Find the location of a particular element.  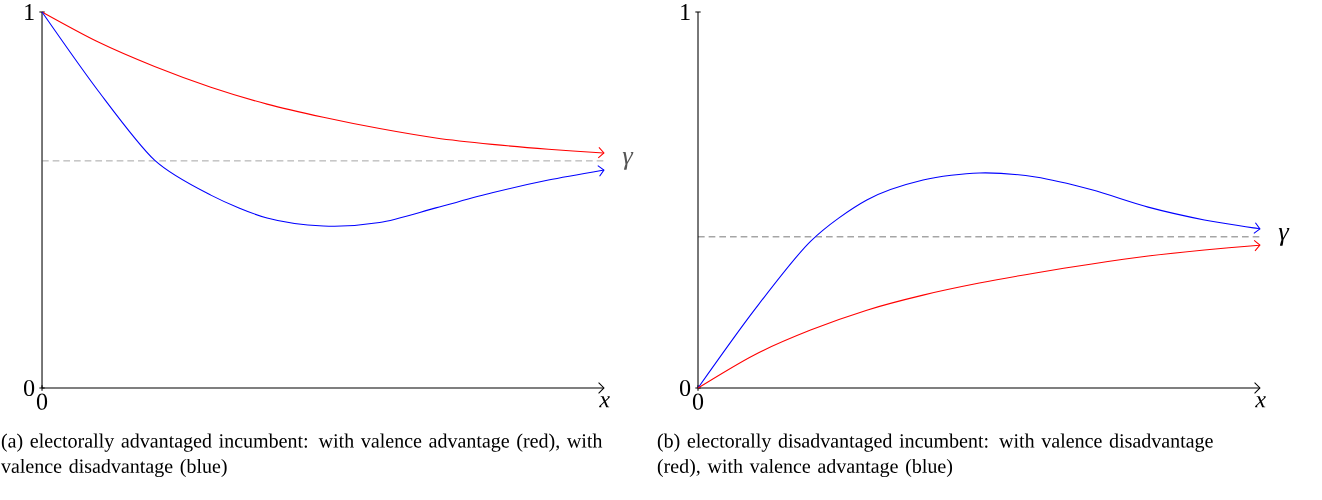

text: (a) electorally advantaged incumbent: with valence advantage (red), with valence disadvantage (blue) is located at coordinates (301, 455).